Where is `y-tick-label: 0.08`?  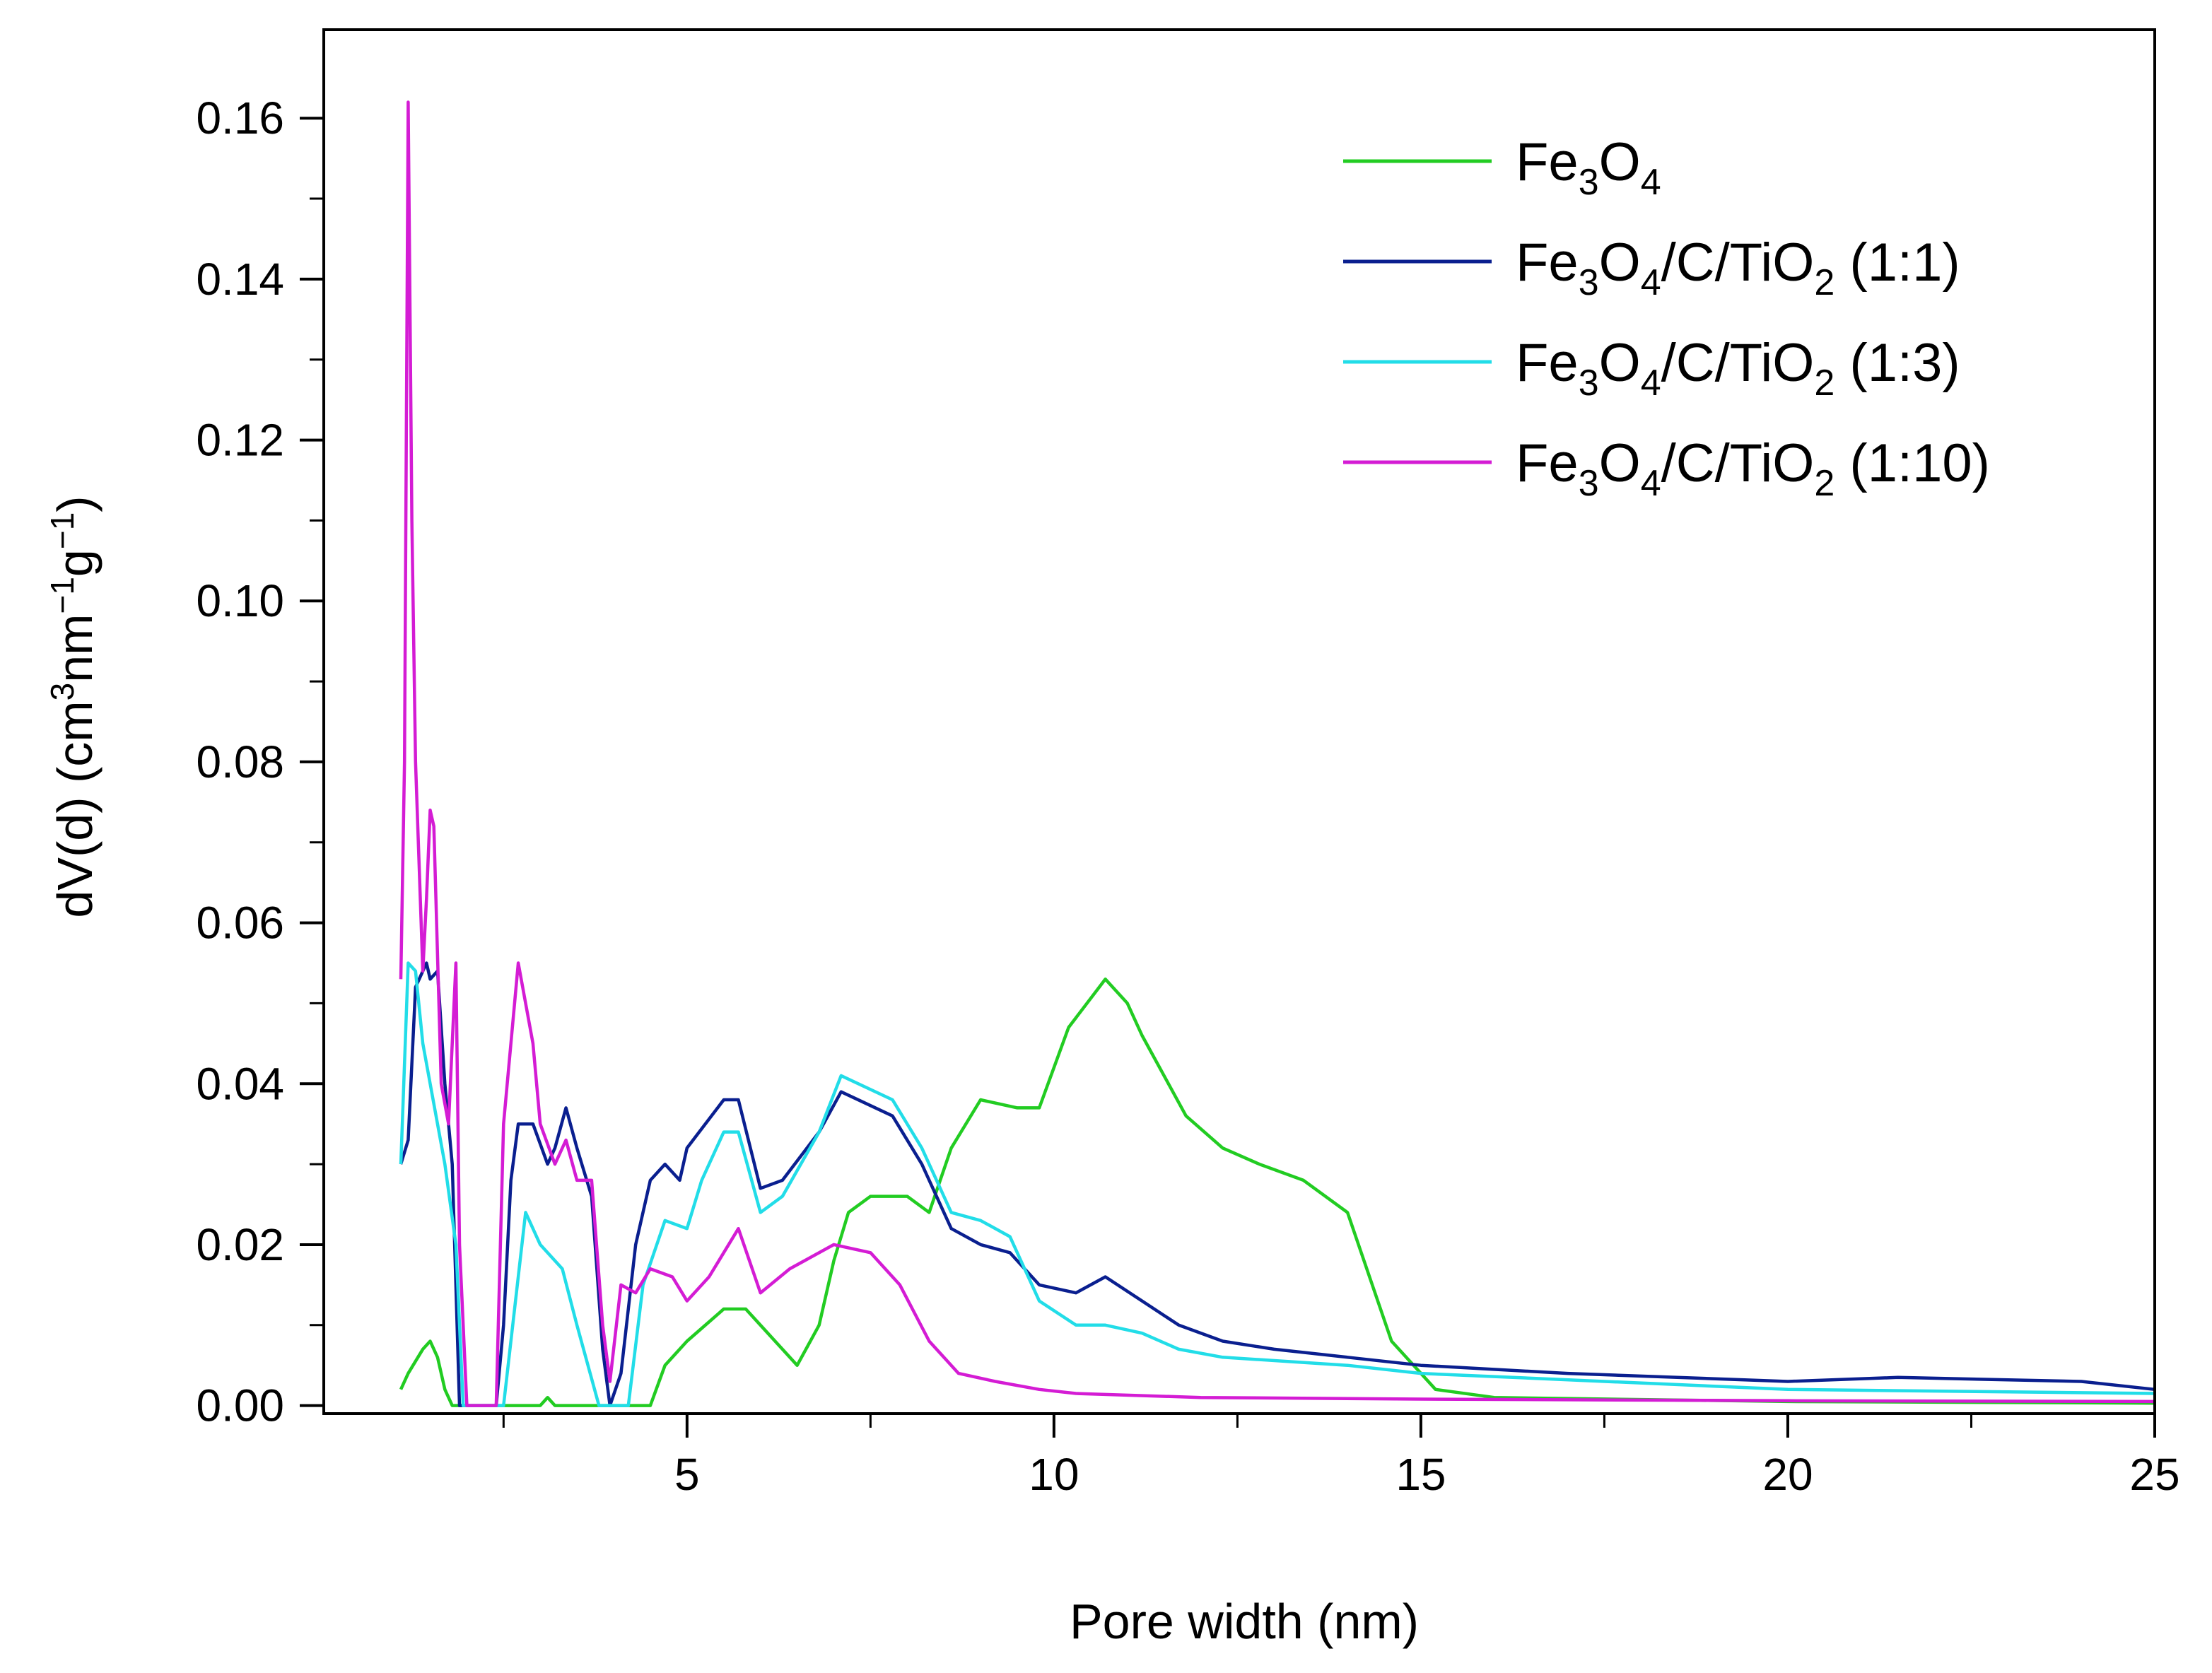 y-tick-label: 0.08 is located at coordinates (240, 761).